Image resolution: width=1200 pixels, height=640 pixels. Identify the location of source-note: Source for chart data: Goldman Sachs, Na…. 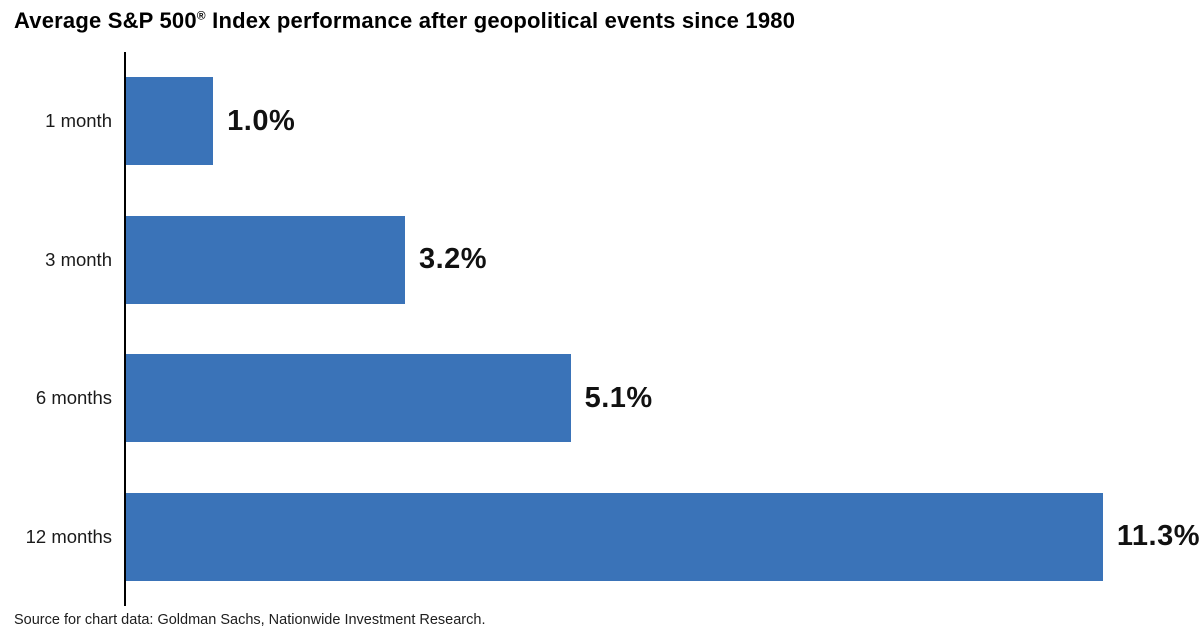
(250, 620).